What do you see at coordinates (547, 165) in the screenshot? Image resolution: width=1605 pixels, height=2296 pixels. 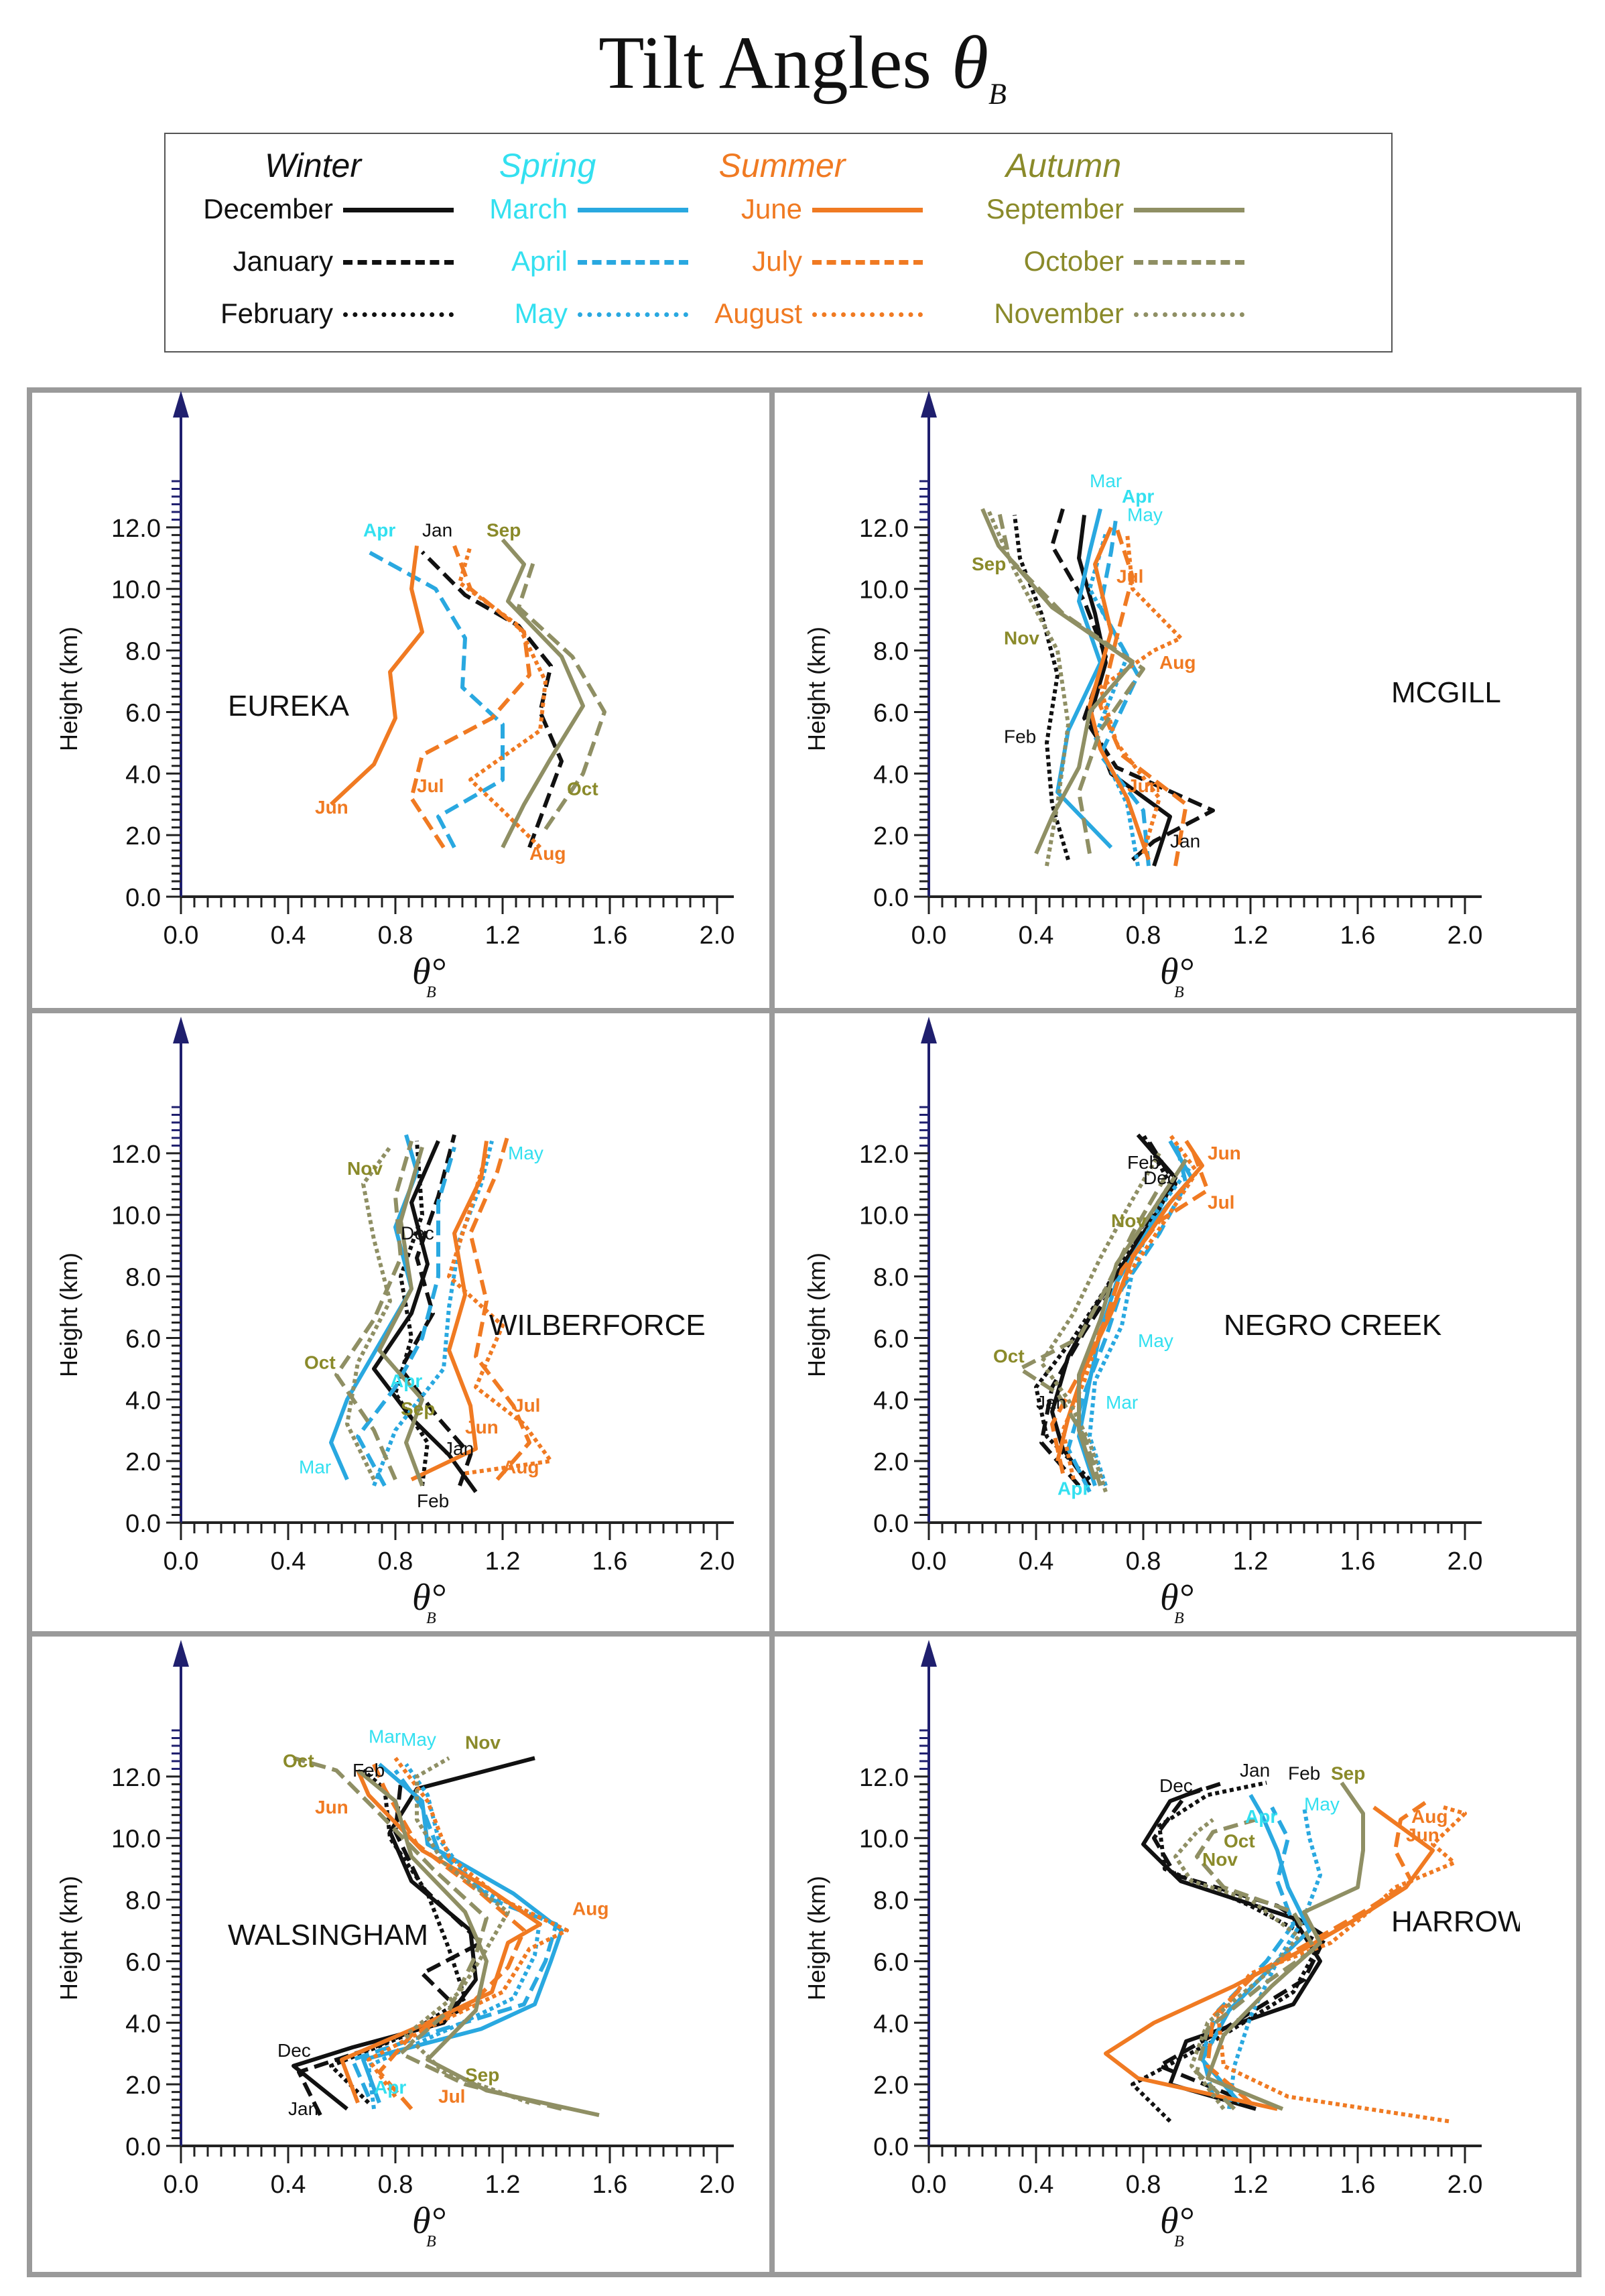 I see `legend-season-spring: Spring` at bounding box center [547, 165].